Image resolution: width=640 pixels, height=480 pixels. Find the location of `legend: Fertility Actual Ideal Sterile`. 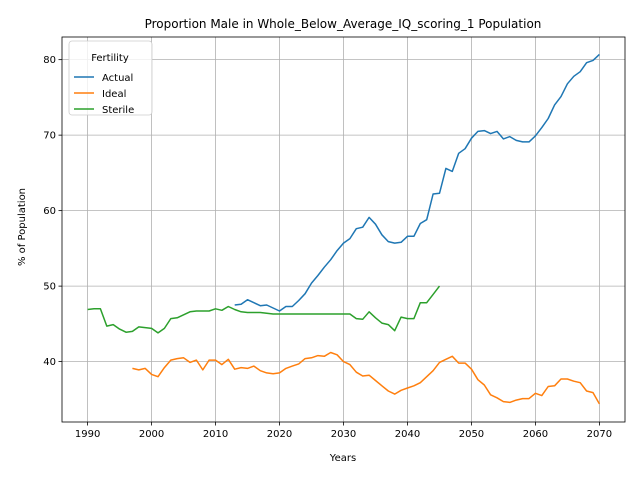

legend: Fertility Actual Ideal Sterile is located at coordinates (110, 78).